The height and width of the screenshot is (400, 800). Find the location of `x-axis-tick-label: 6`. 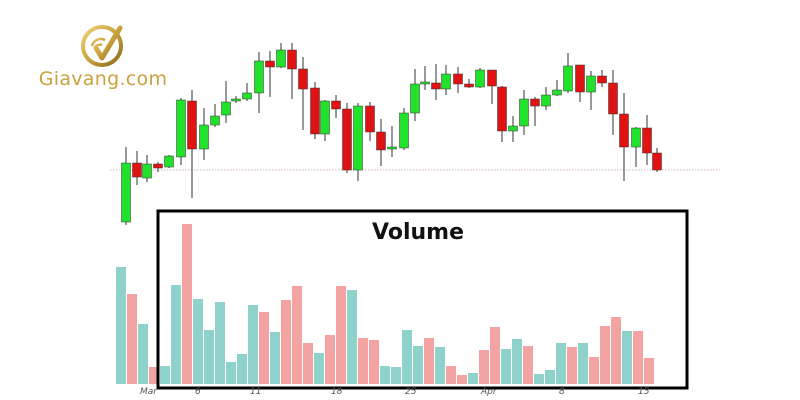

x-axis-tick-label: 6 is located at coordinates (198, 392).